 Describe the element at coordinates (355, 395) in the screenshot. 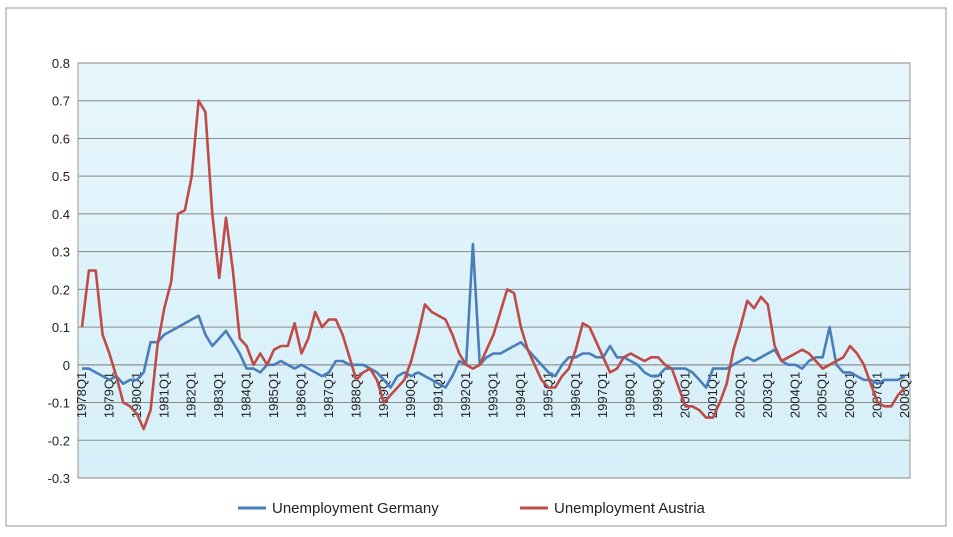

I see `x-tick-label: 1988Q1` at that location.